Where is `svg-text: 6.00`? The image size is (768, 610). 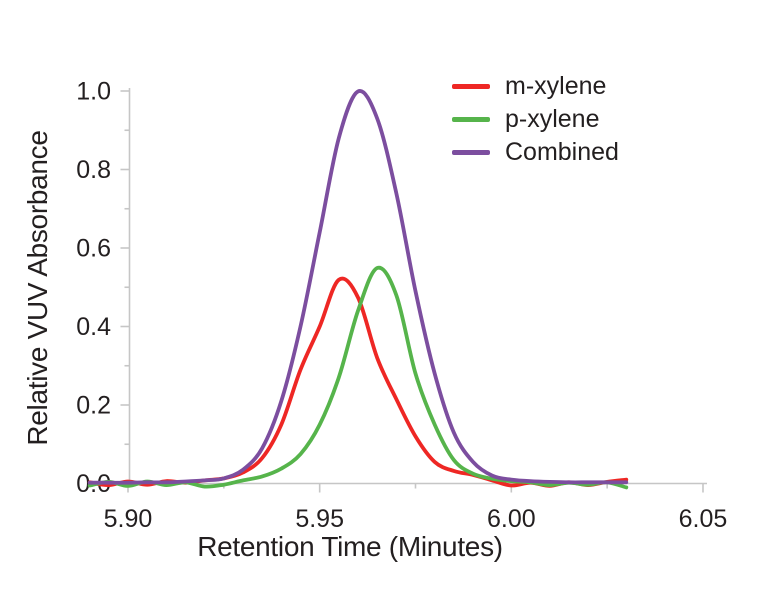
svg-text: 6.00 is located at coordinates (511, 519).